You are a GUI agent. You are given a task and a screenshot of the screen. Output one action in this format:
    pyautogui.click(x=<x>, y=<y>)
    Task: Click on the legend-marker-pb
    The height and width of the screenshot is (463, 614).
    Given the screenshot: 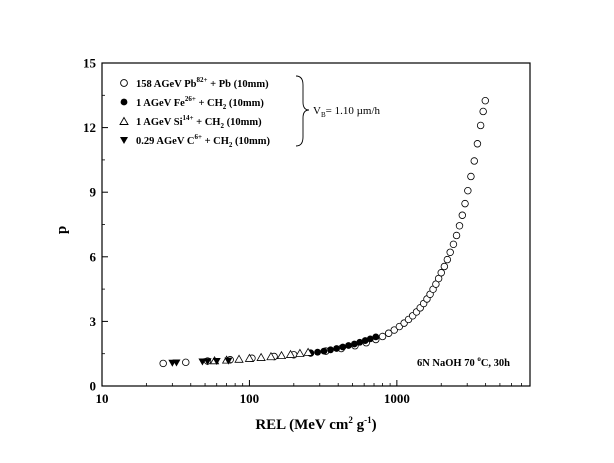 What is the action you would take?
    pyautogui.click(x=124, y=83)
    